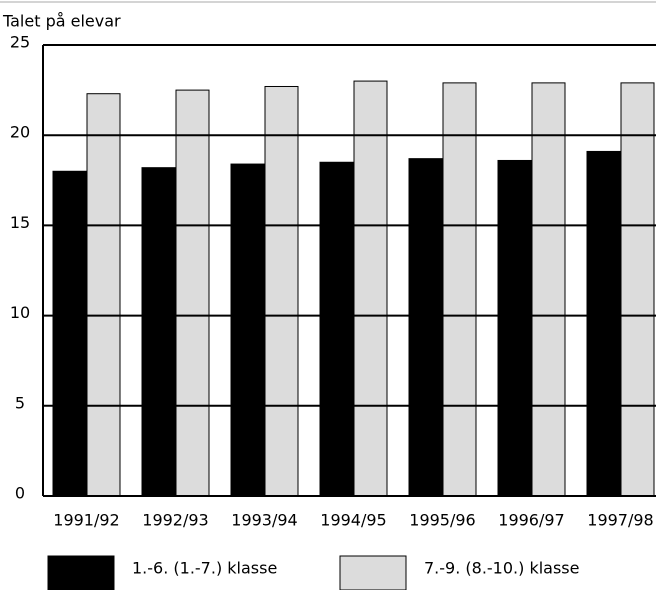 The image size is (656, 590). I want to click on legend-label: 1.-6. (1.-7.) klasse, so click(204, 568).